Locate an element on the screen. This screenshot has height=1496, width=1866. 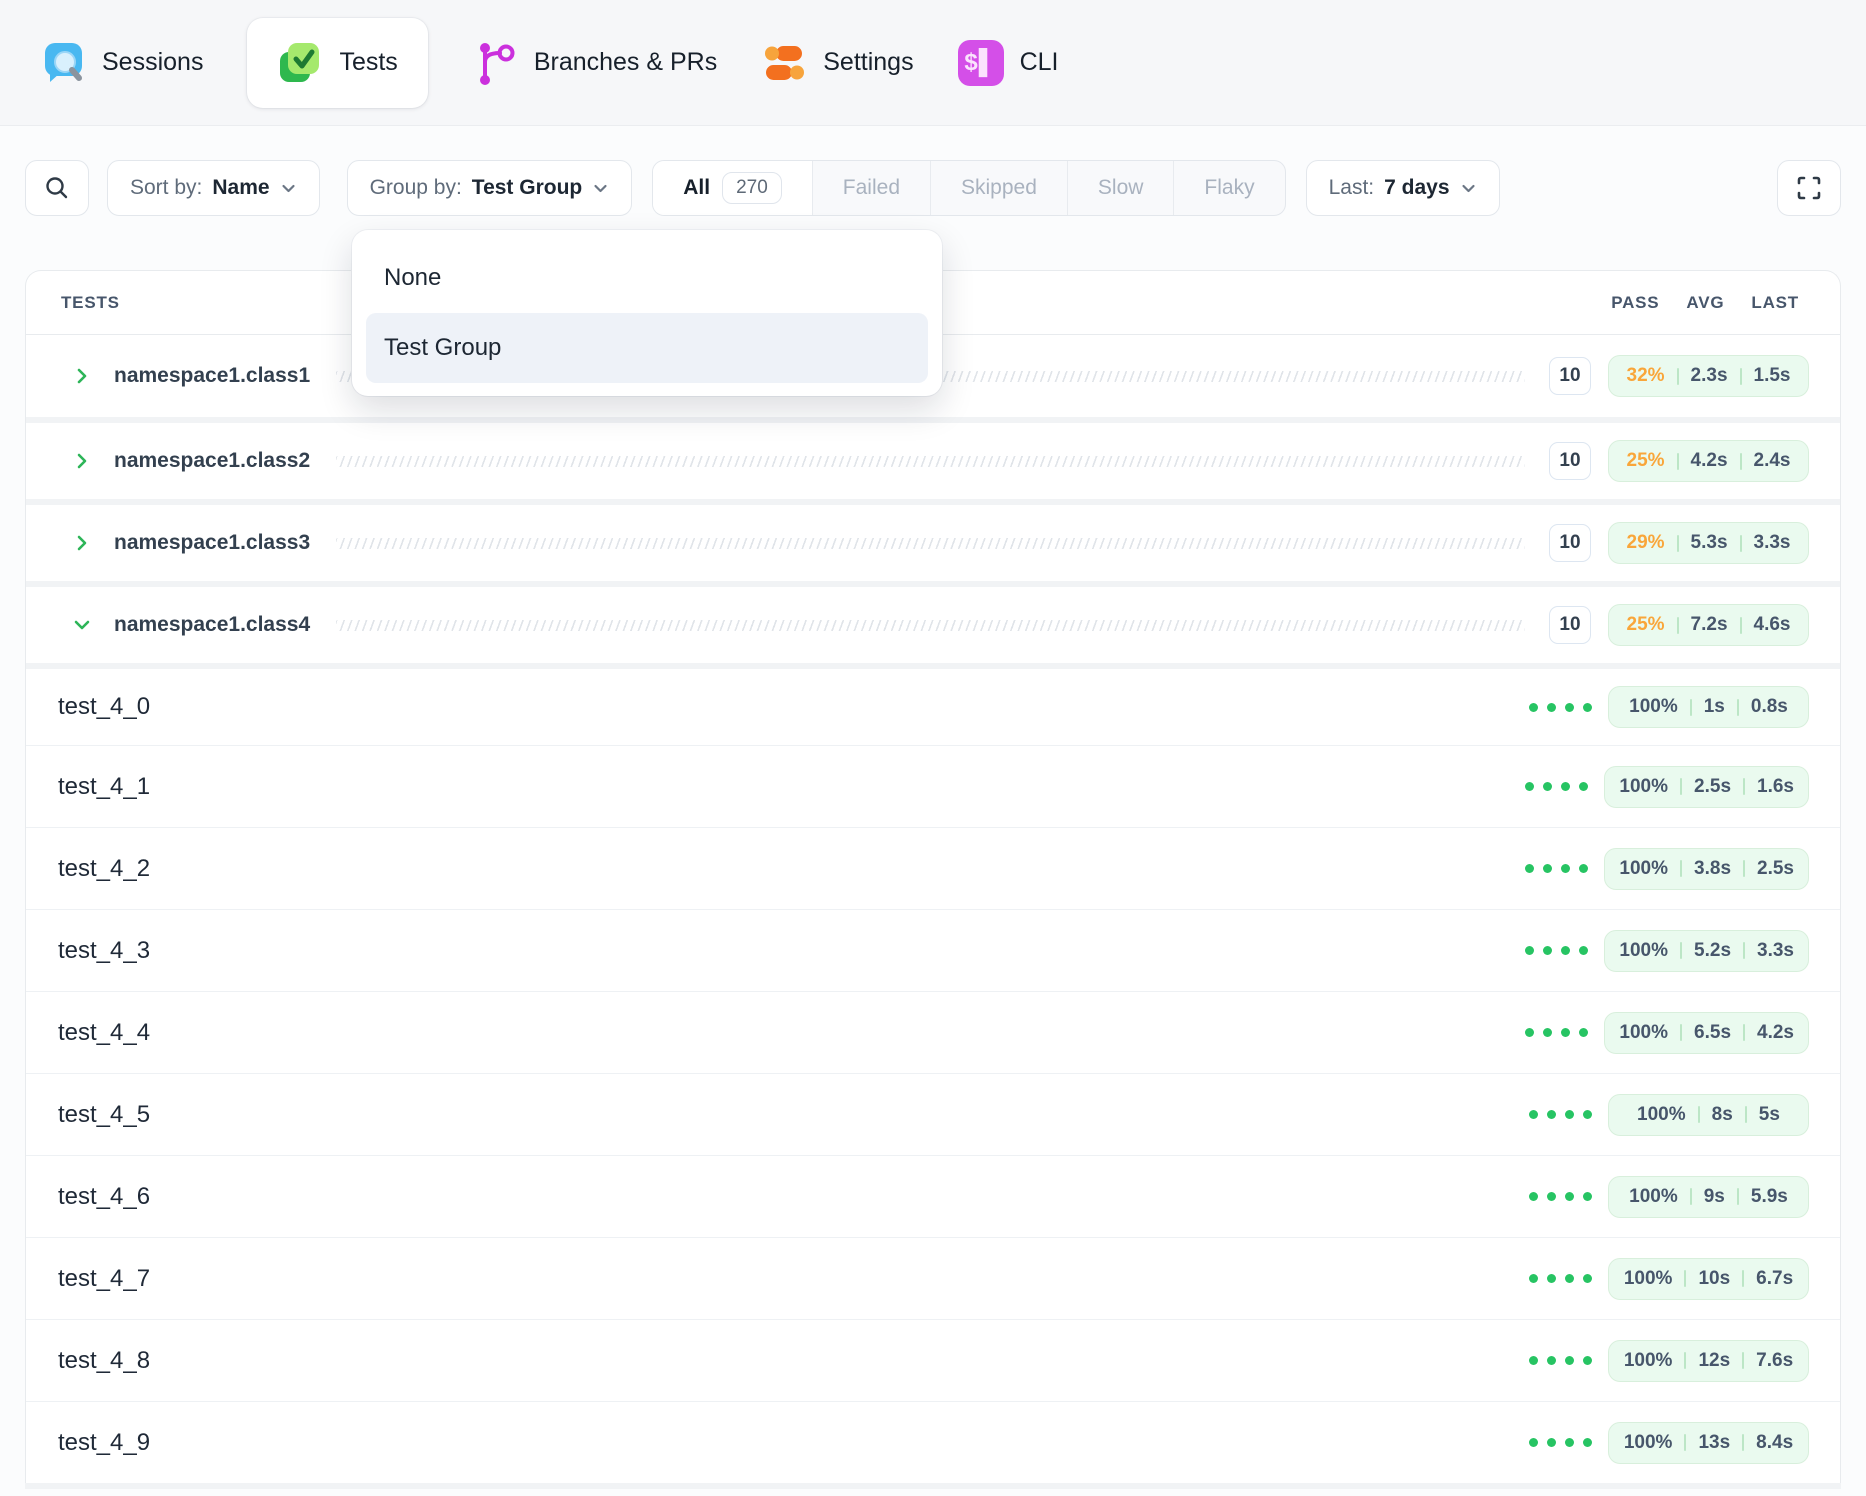
stats-pill: 29% 5.3s 3.3s is located at coordinates (1708, 543).